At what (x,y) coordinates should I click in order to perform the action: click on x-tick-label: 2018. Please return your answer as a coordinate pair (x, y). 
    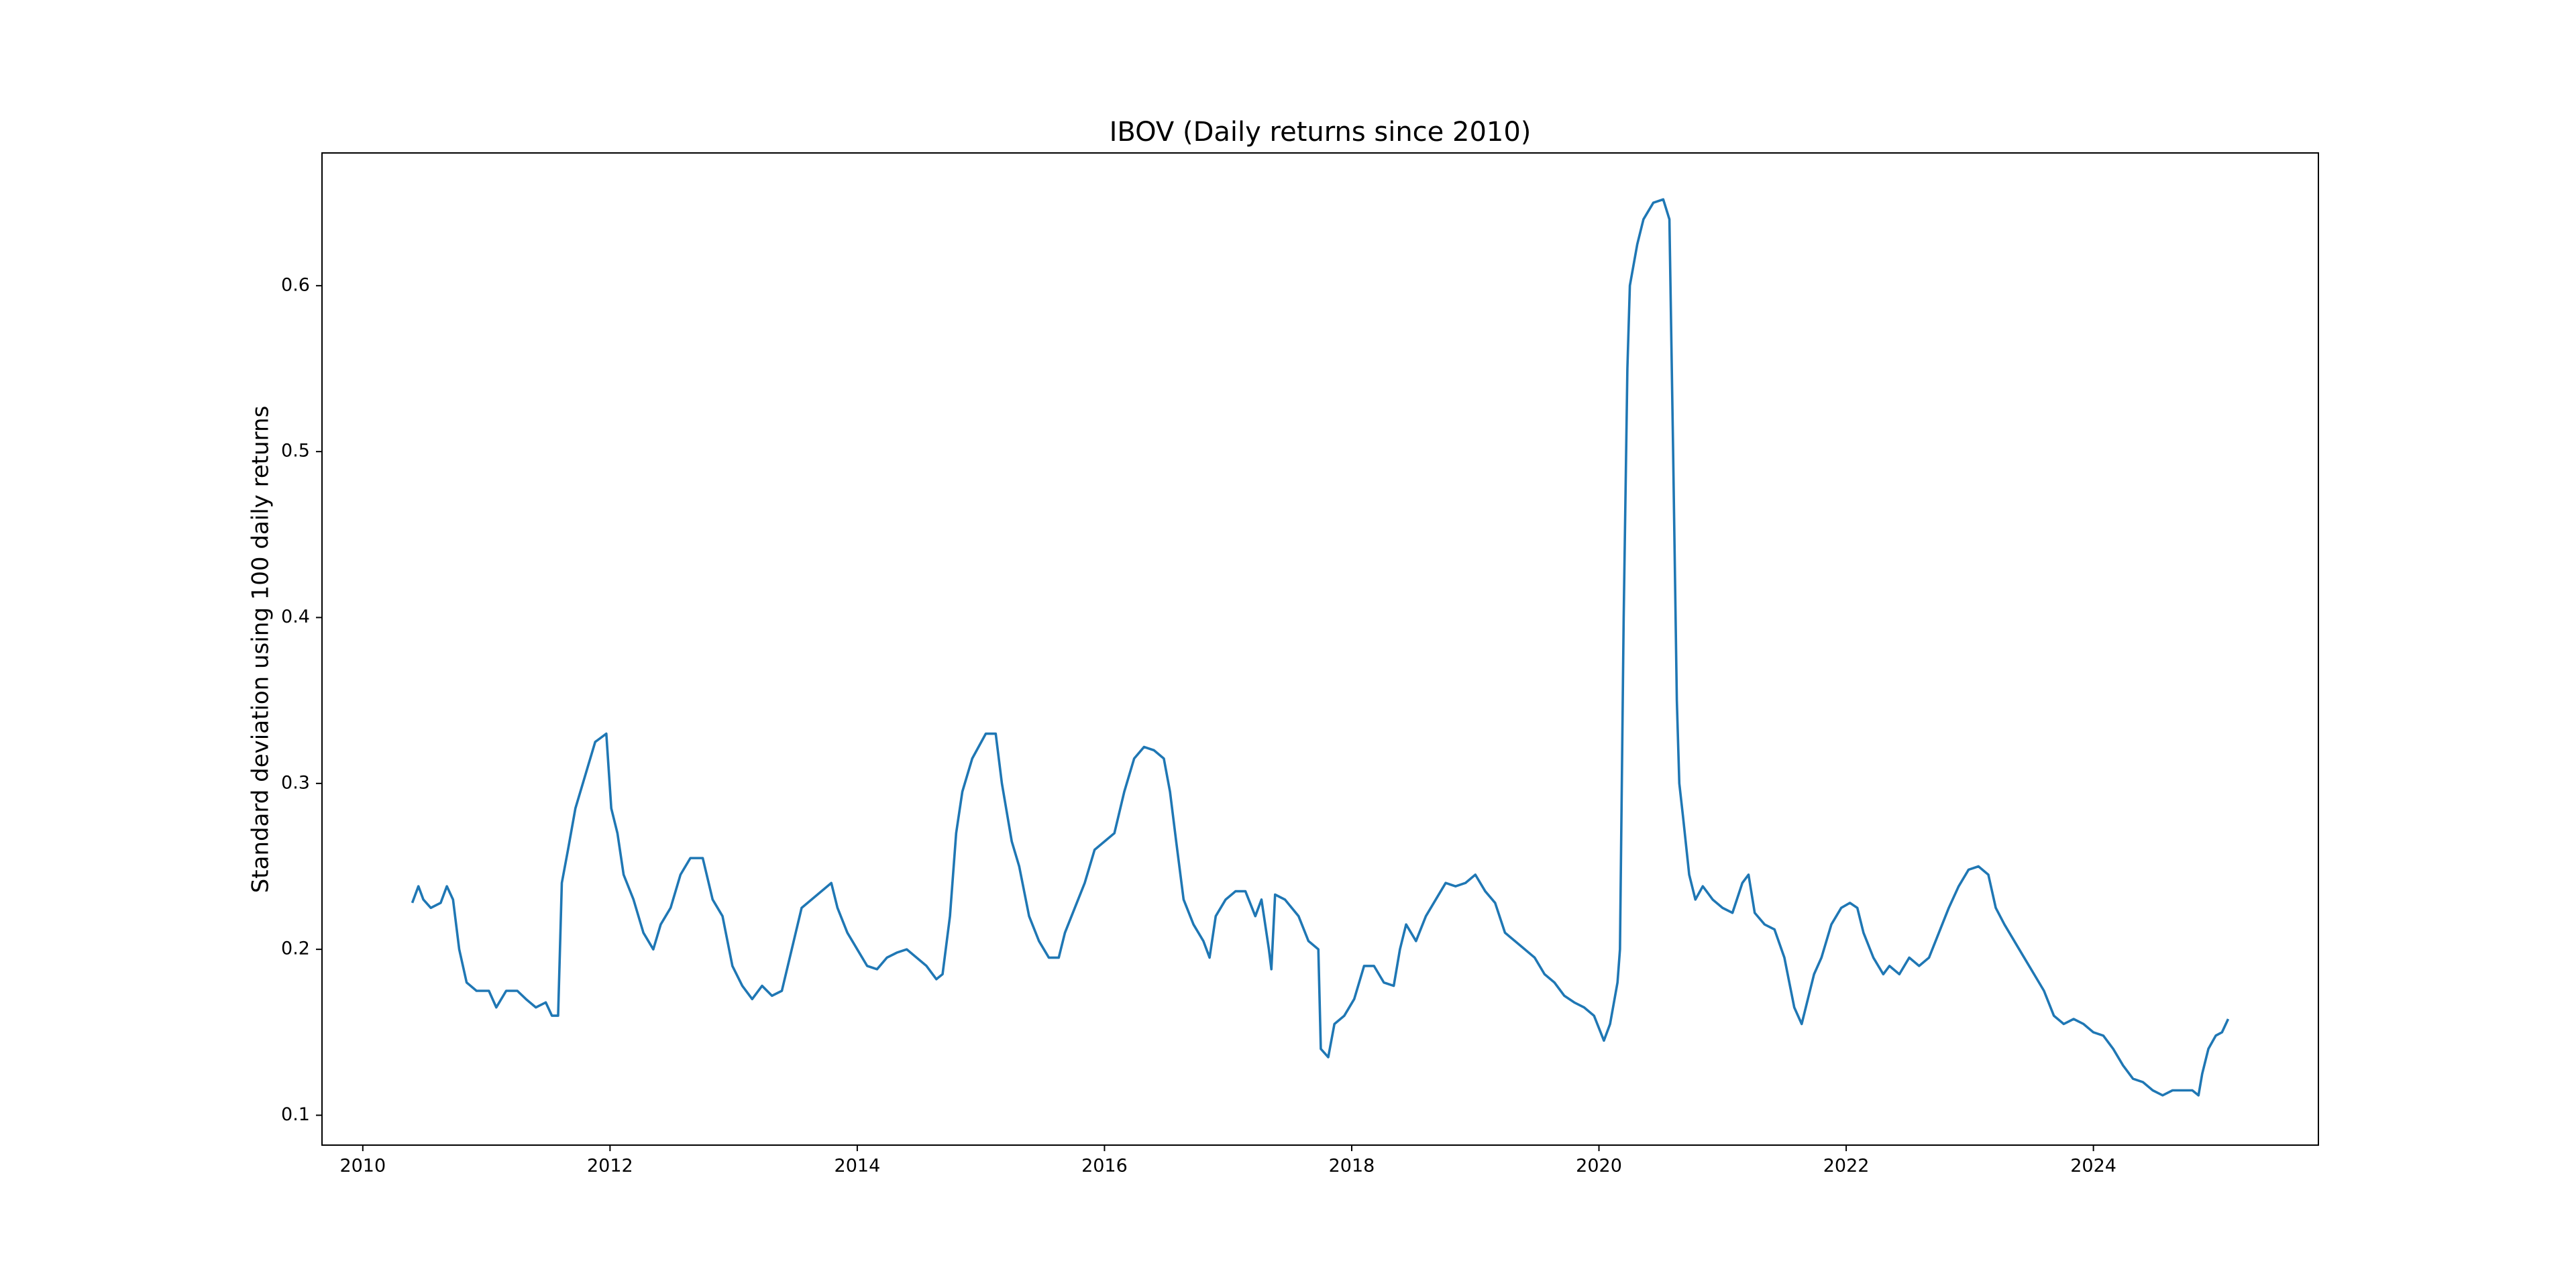
    Looking at the image, I should click on (1352, 1166).